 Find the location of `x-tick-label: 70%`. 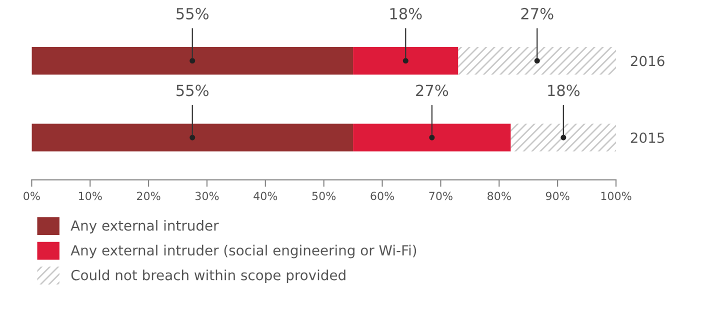

x-tick-label: 70% is located at coordinates (440, 196).